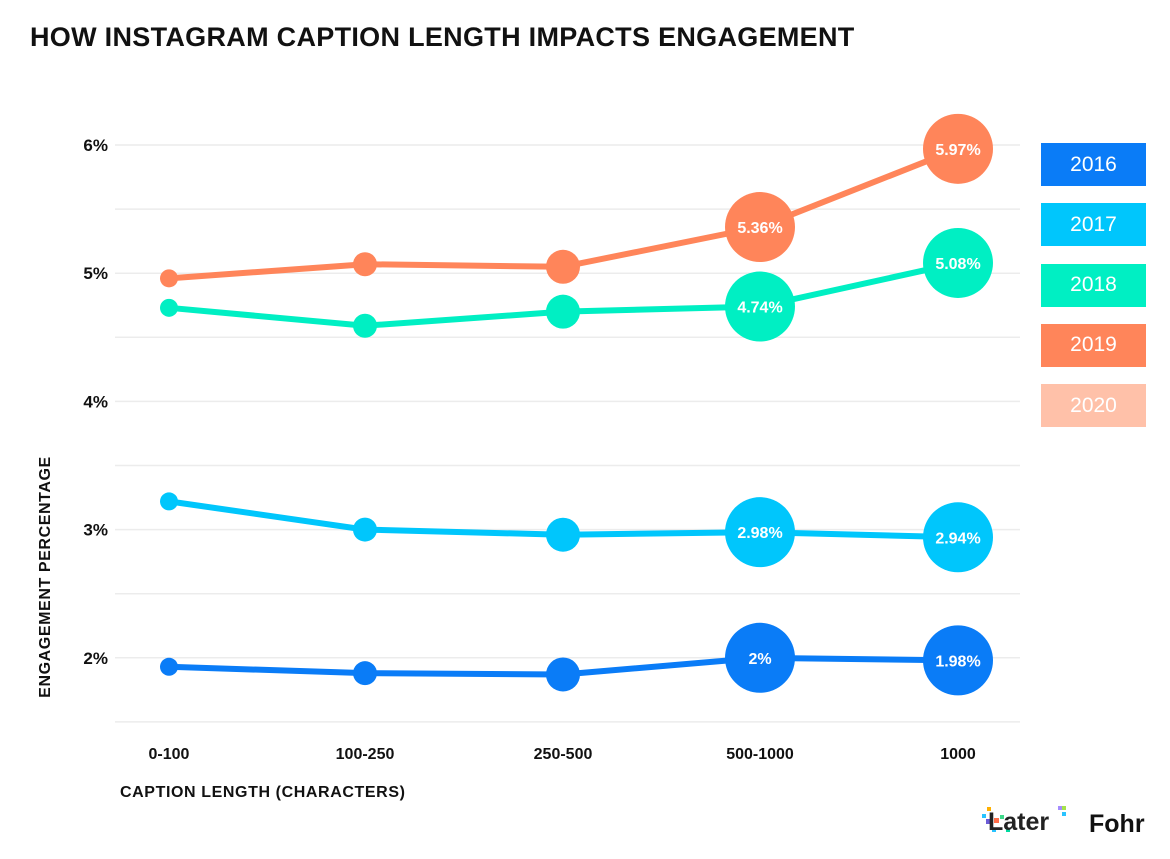 The height and width of the screenshot is (859, 1170). Describe the element at coordinates (1093, 285) in the screenshot. I see `legend-item-2018: 2018` at that location.